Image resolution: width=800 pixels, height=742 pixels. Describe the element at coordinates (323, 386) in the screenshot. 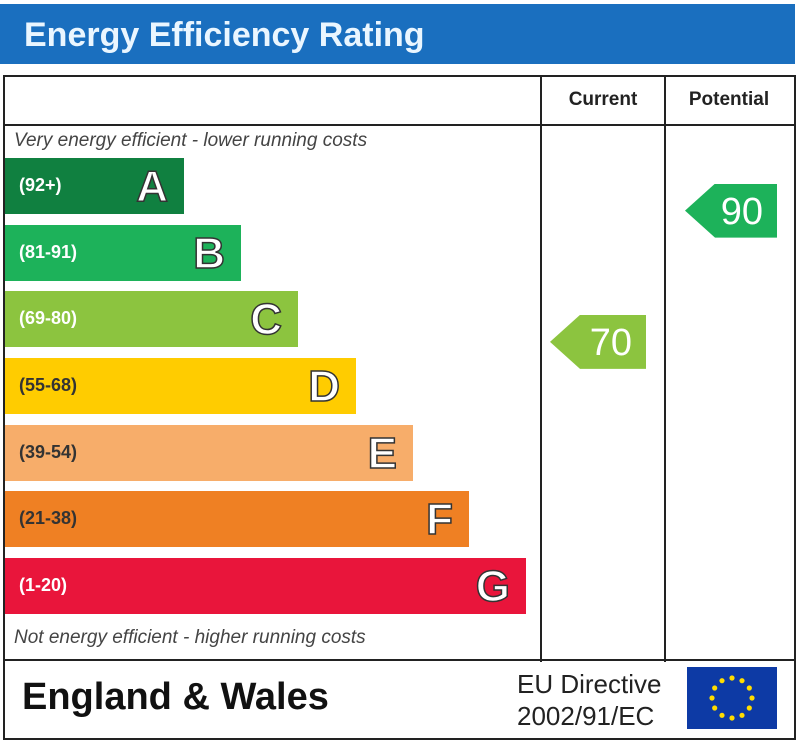

I see `band-letter: D` at that location.